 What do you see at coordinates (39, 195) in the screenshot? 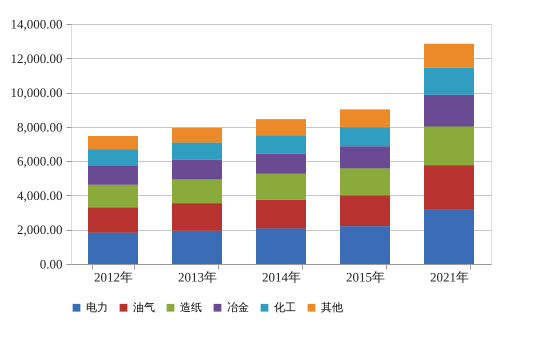
I see `y-tick-label: 4,000.00` at bounding box center [39, 195].